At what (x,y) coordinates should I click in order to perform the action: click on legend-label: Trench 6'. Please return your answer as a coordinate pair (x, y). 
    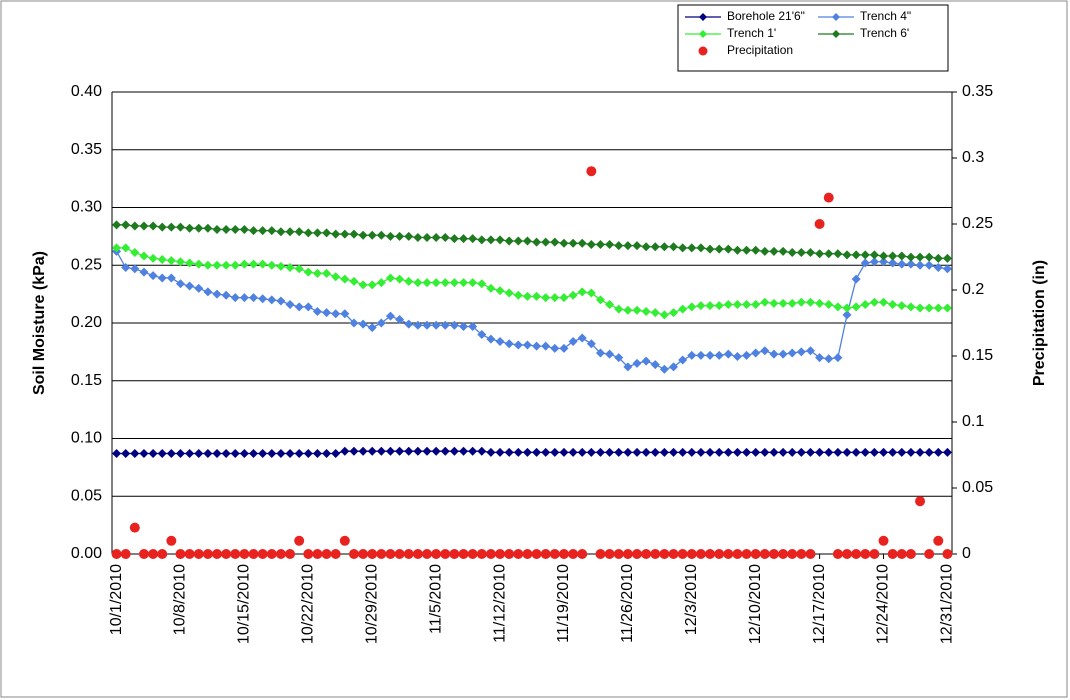
    Looking at the image, I should click on (884, 33).